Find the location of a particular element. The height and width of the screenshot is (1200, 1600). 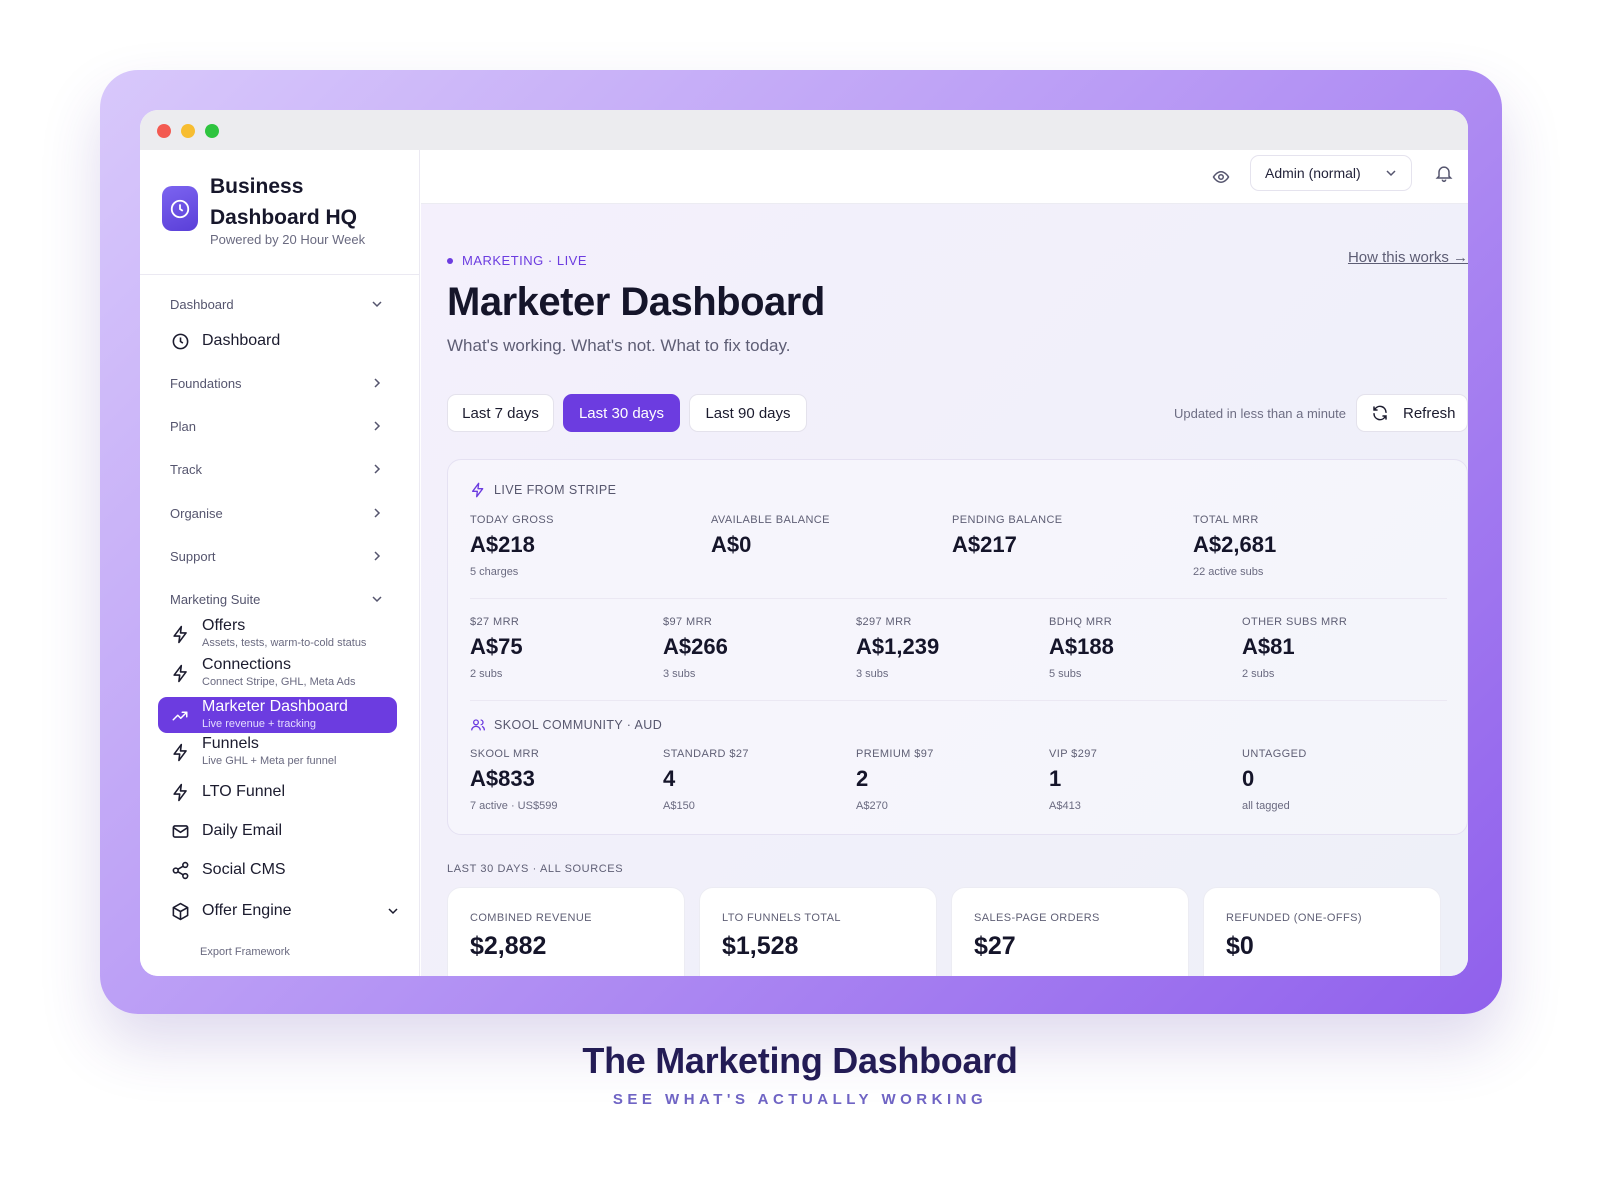

sidebar-item-social-cms: Social CMS is located at coordinates (284, 870).